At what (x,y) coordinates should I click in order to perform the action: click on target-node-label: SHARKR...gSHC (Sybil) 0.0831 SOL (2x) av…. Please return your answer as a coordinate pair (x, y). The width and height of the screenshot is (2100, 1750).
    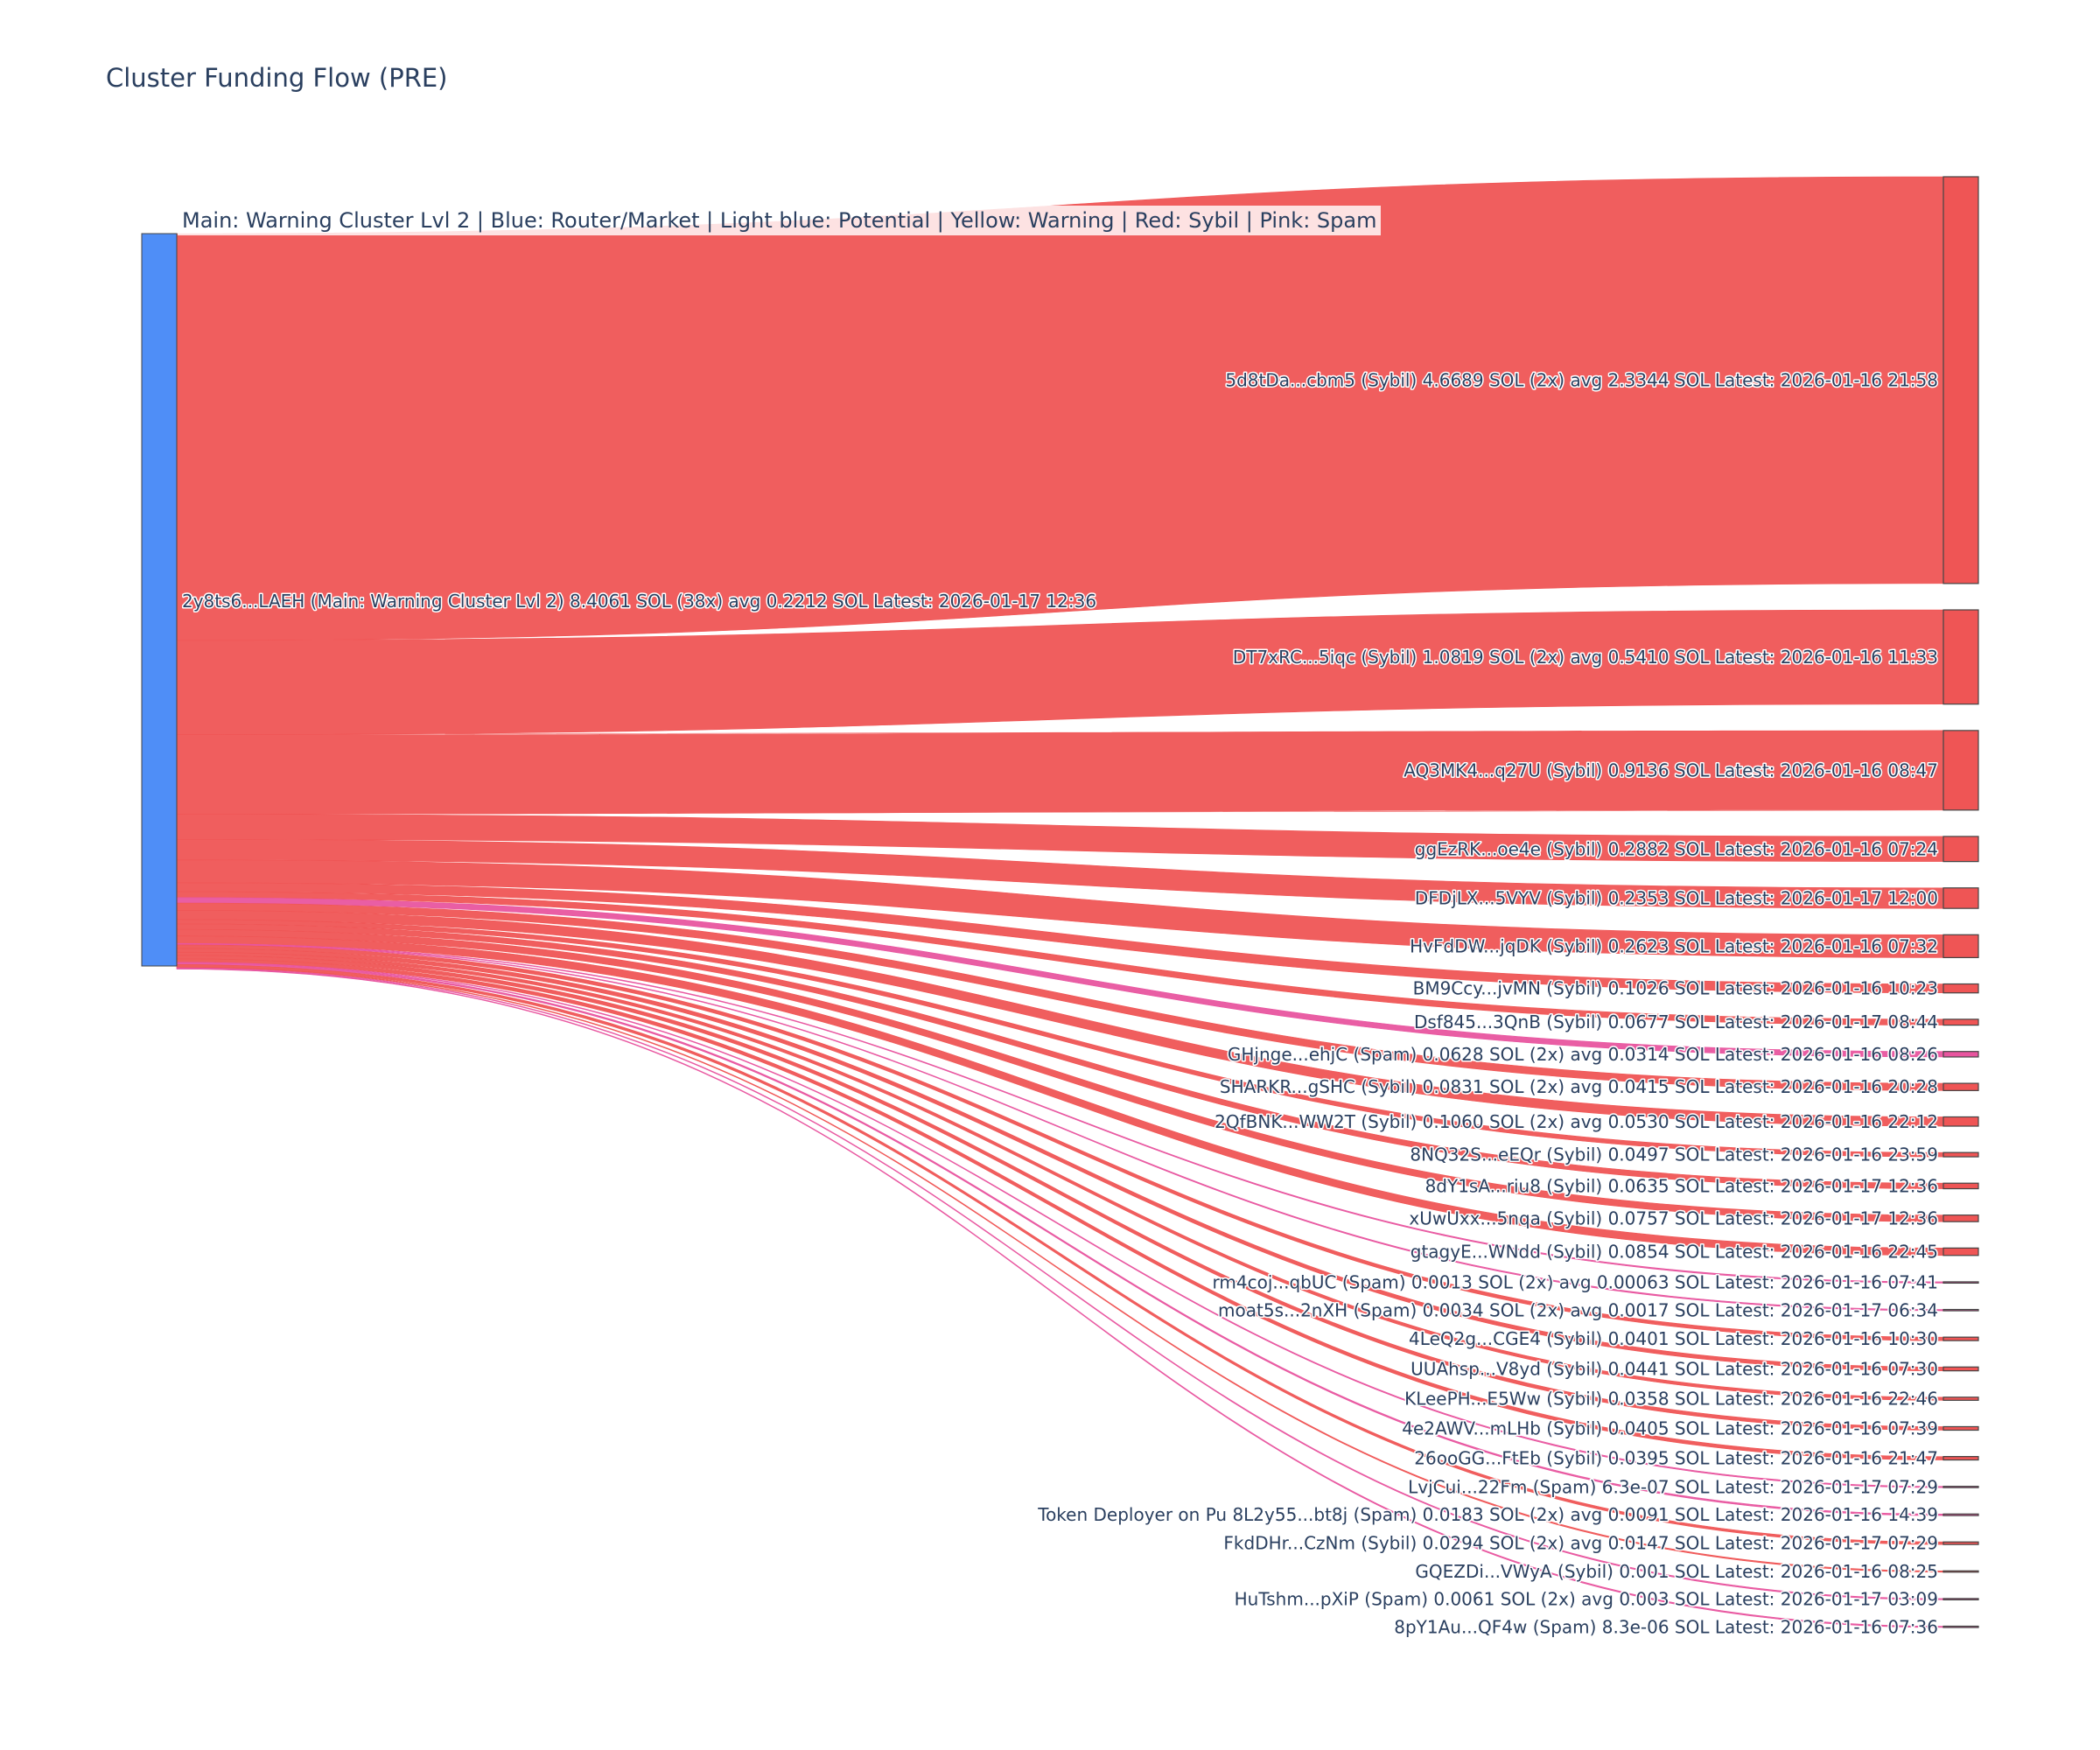
    Looking at the image, I should click on (1579, 1086).